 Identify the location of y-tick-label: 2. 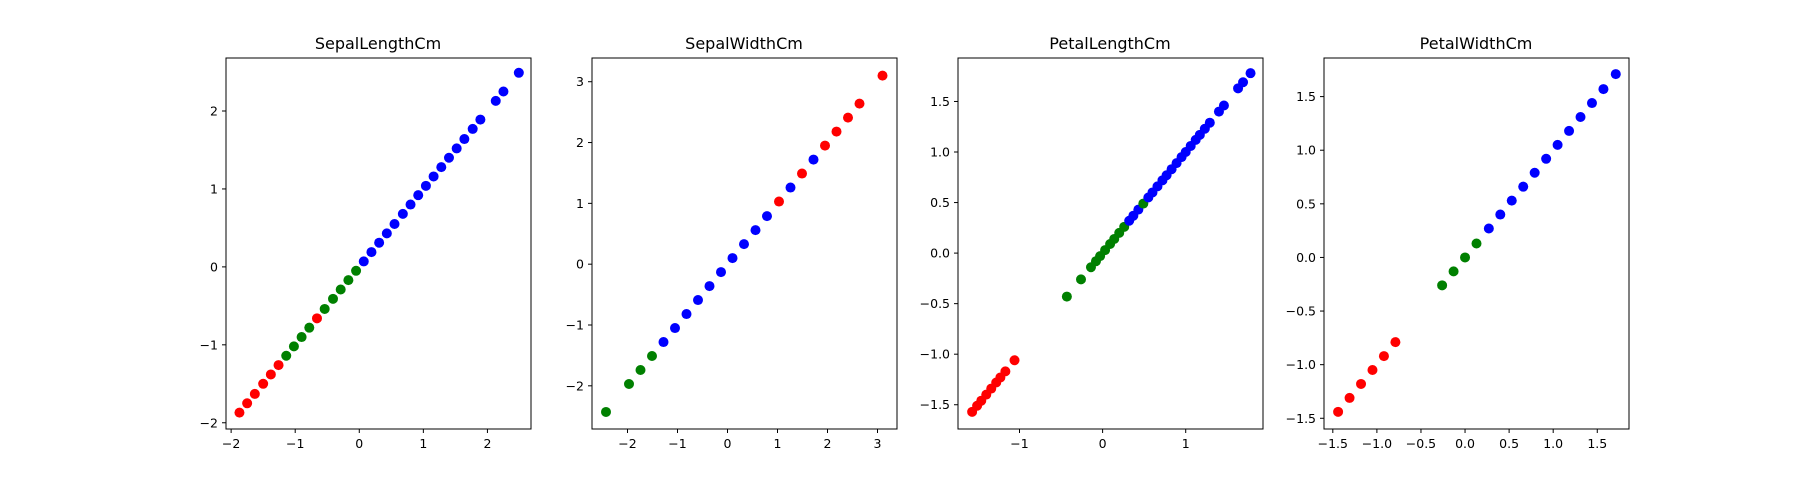
(580, 142).